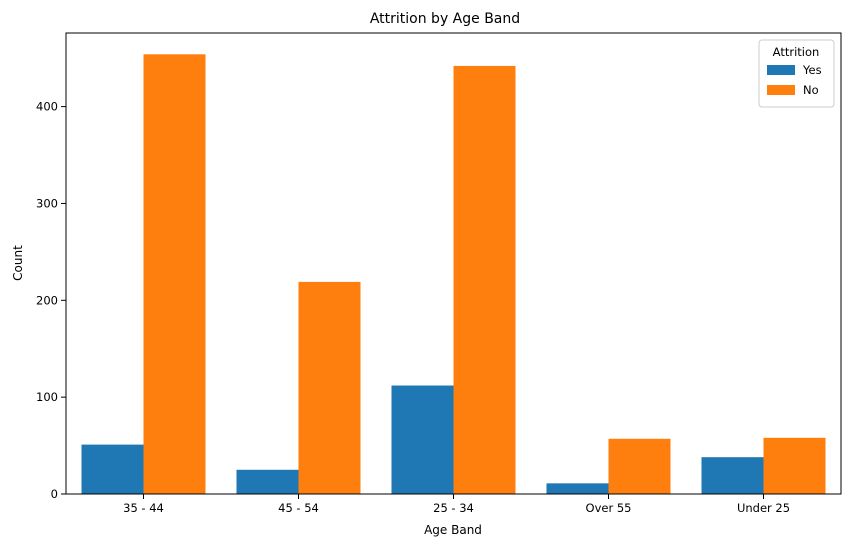 Image resolution: width=850 pixels, height=547 pixels. I want to click on x-tick-label-3: Over 55, so click(609, 508).